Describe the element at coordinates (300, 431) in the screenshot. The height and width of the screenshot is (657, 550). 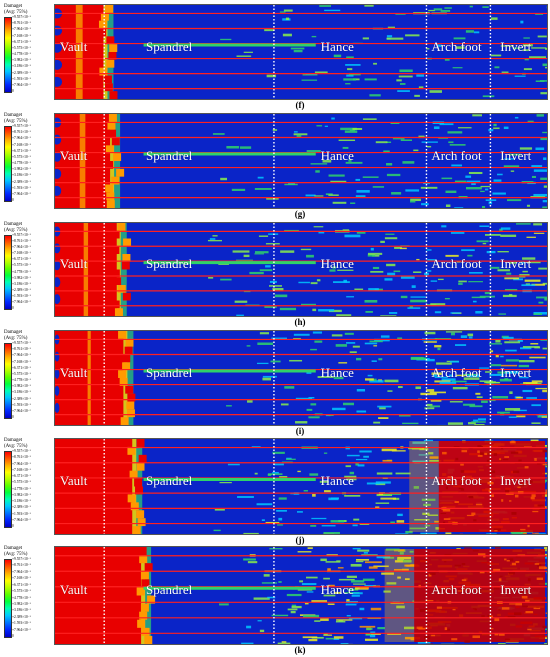
I see `panel-caption: (i)` at that location.